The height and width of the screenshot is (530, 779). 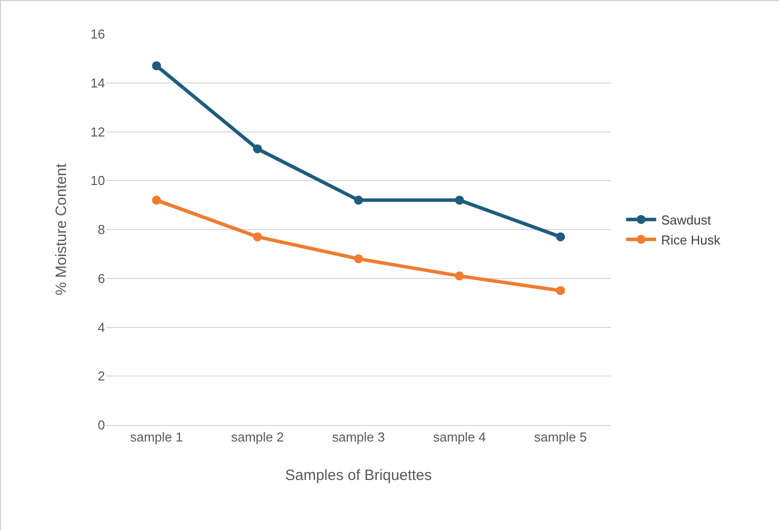 I want to click on y-tick-label: 4, so click(x=101, y=327).